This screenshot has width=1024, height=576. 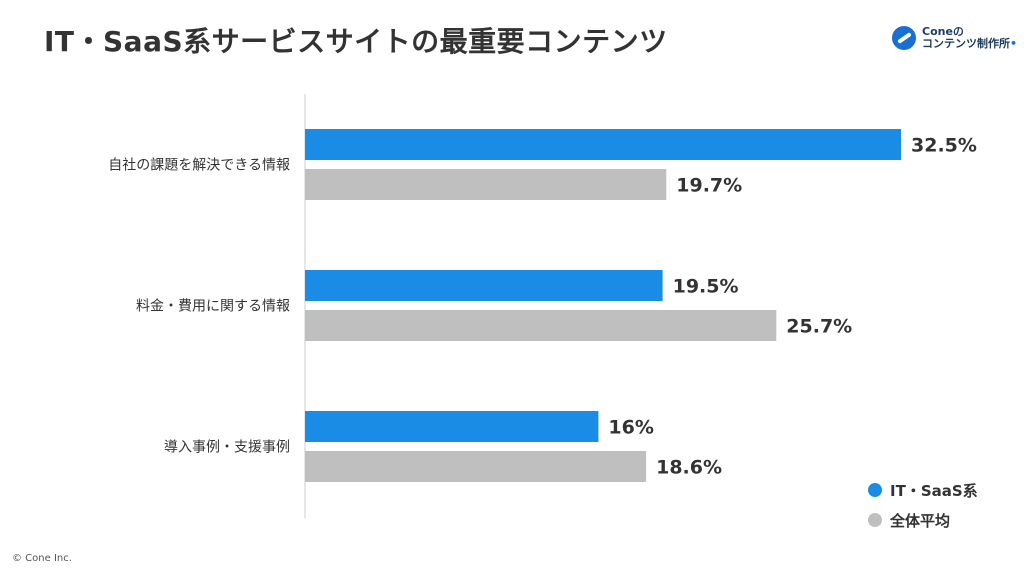 What do you see at coordinates (819, 327) in the screenshot?
I see `data-label: 25.7%` at bounding box center [819, 327].